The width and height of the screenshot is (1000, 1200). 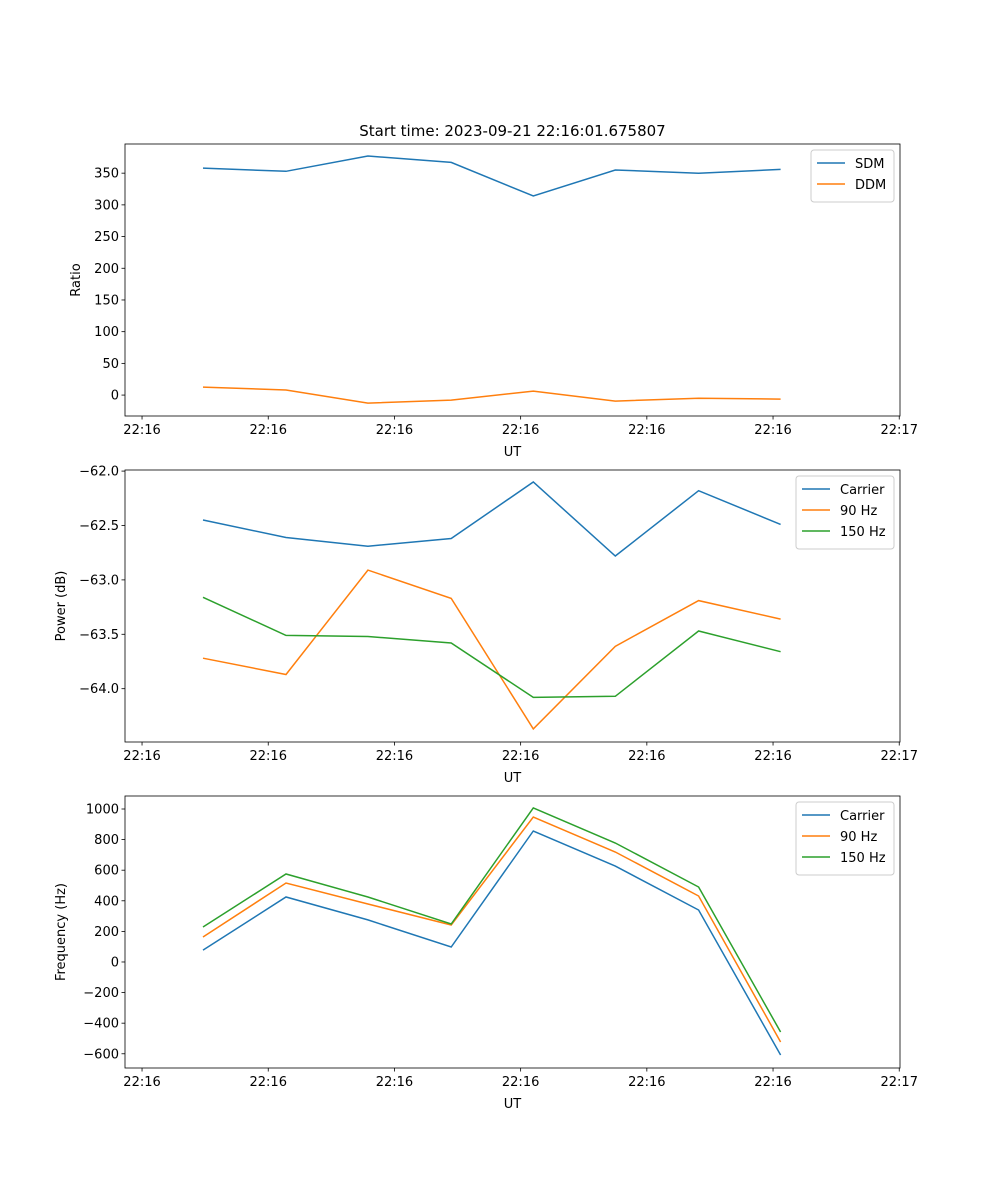 I want to click on y-axis-label: Power (dB), so click(x=61, y=606).